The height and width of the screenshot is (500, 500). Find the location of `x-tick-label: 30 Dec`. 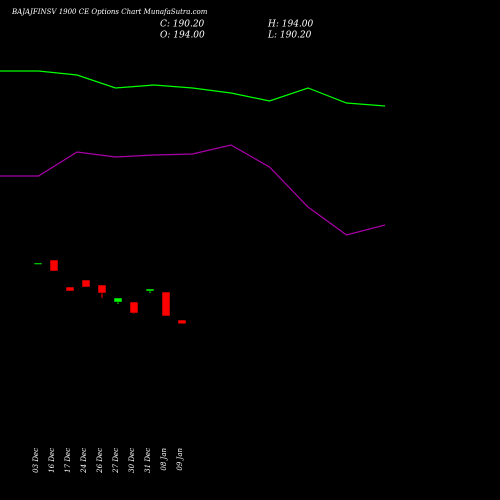

x-tick-label: 30 Dec is located at coordinates (132, 460).